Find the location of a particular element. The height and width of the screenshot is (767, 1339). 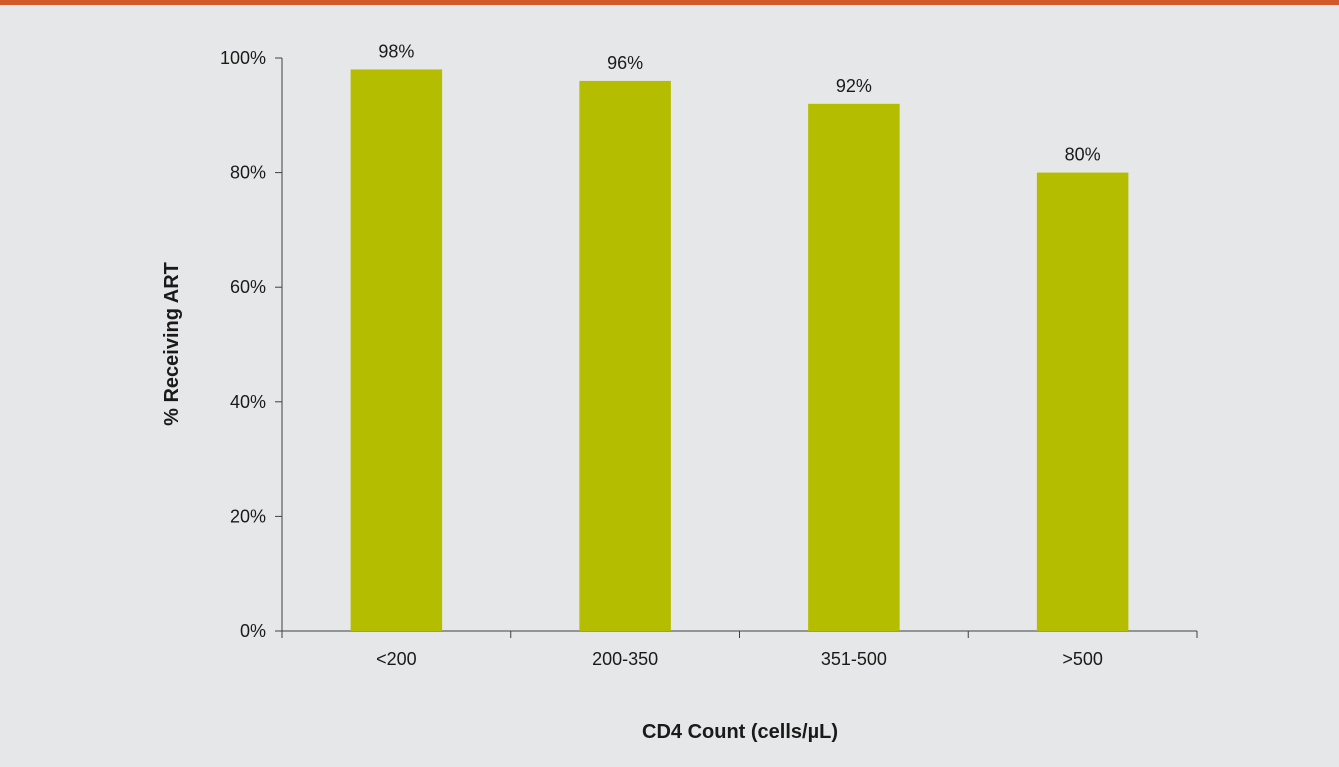

x-axis: <200 200-350 351-500 >500 is located at coordinates (739, 649).